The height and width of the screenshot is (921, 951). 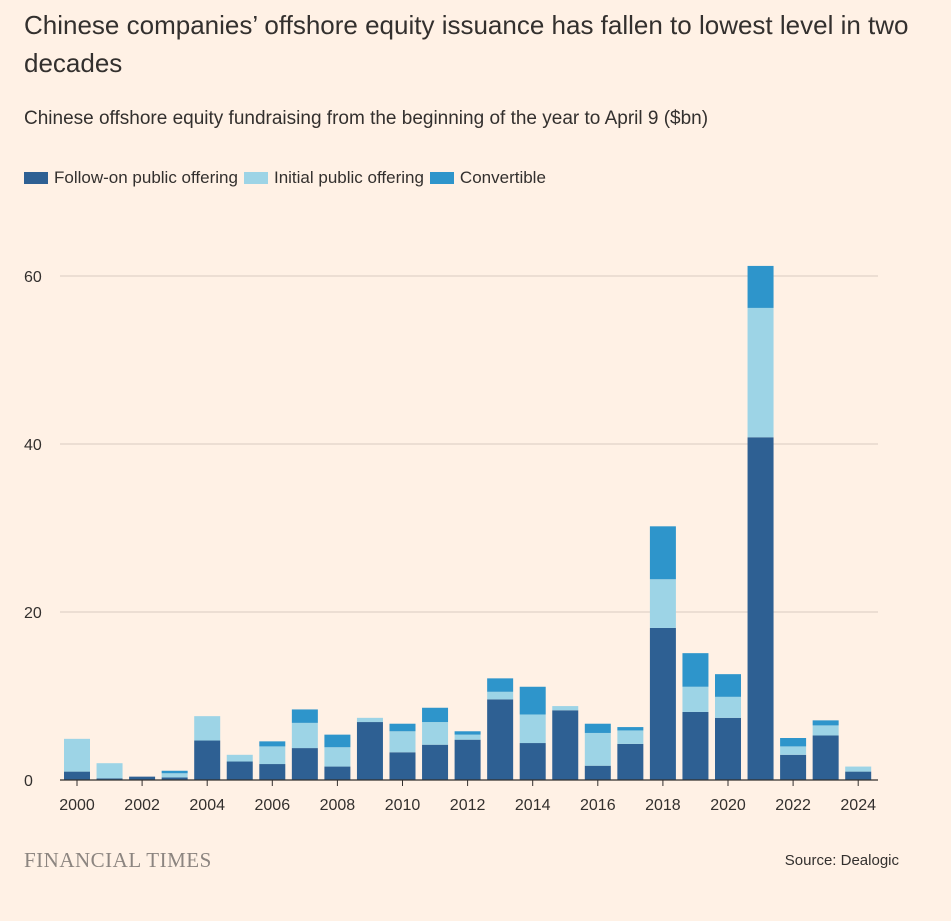 What do you see at coordinates (369, 751) in the screenshot?
I see `bar-follow_on-2009` at bounding box center [369, 751].